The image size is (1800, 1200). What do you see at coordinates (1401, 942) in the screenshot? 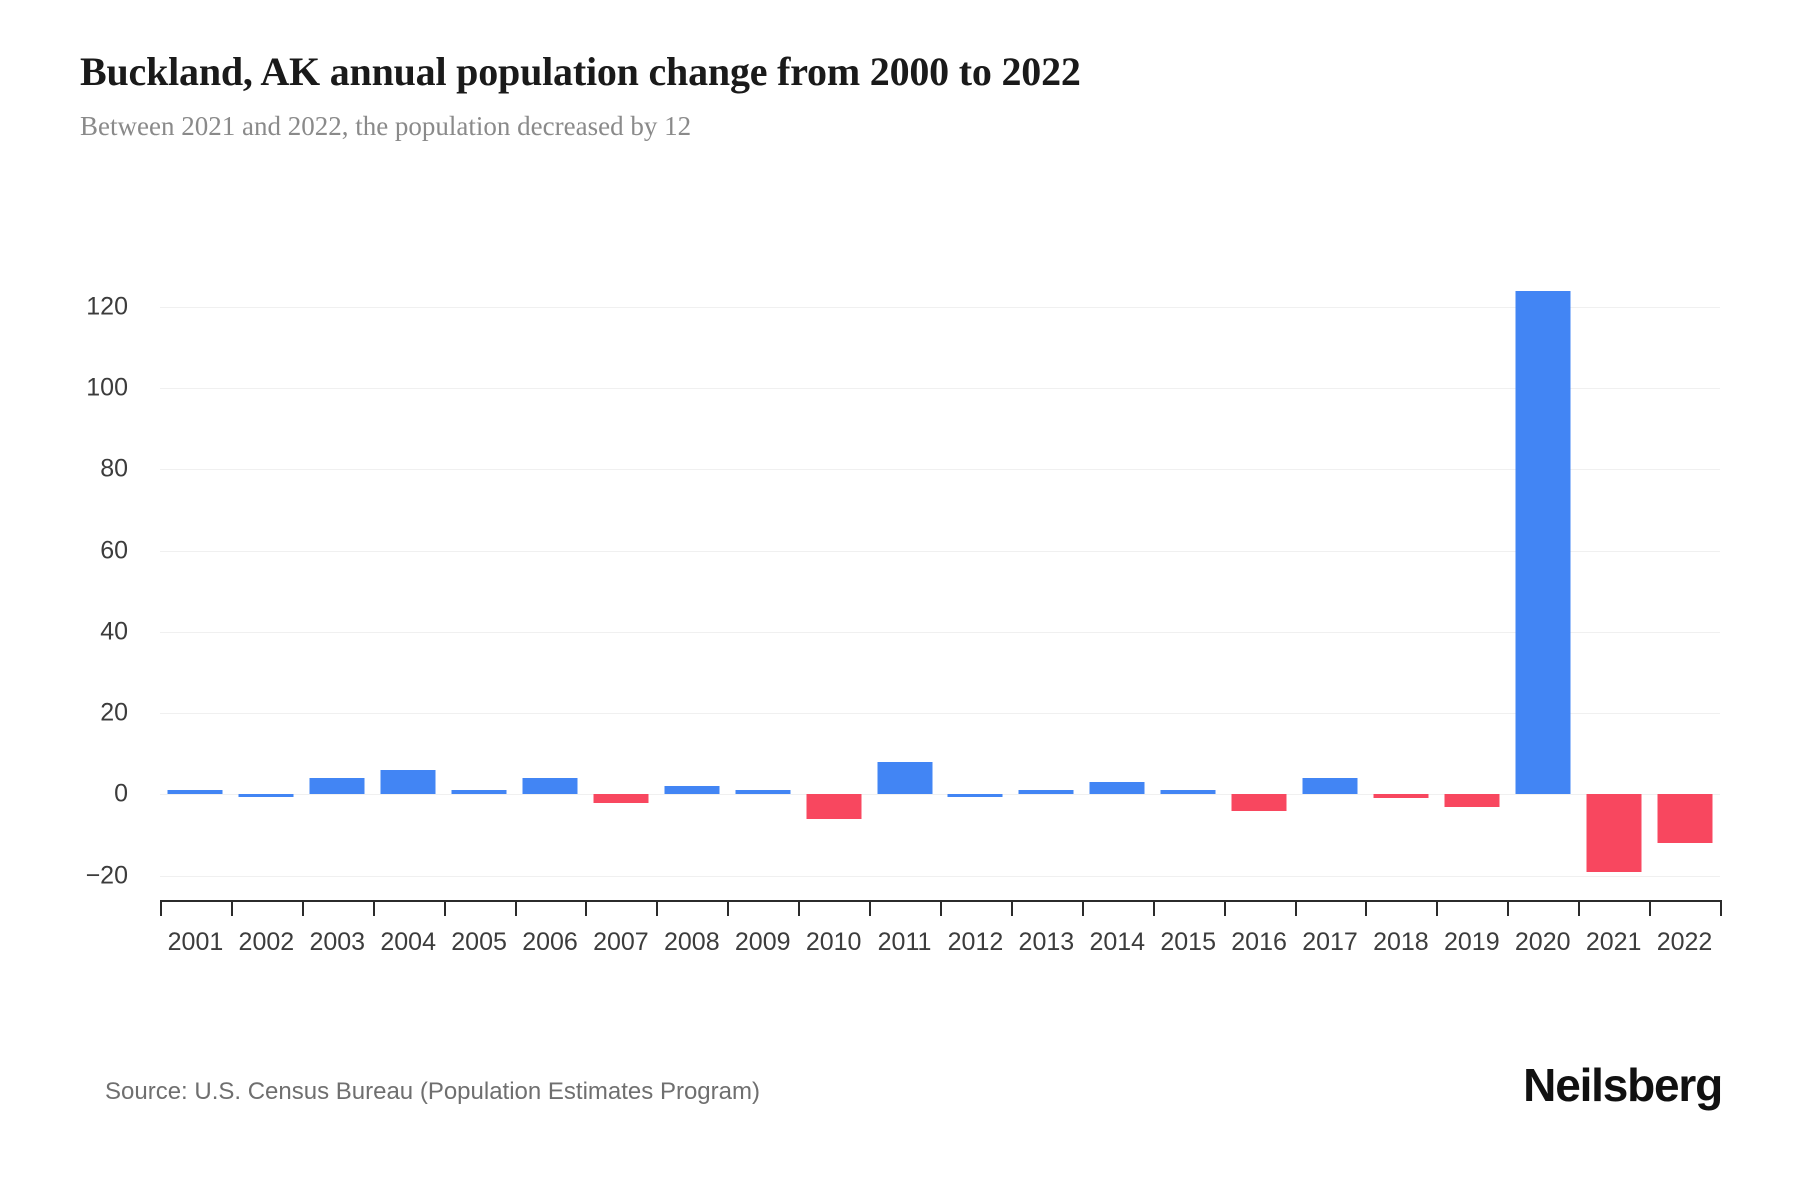
I see `x-axis-tick-label: 2018` at bounding box center [1401, 942].